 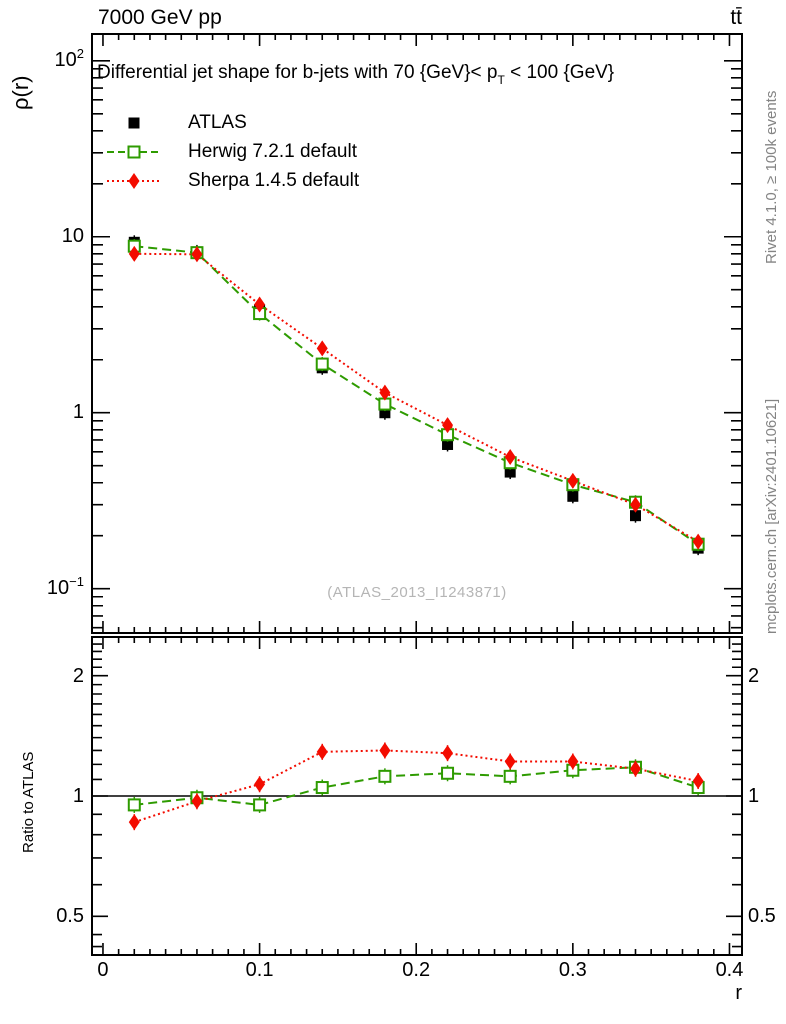 I want to click on legend-sample-atlas, so click(x=134, y=122).